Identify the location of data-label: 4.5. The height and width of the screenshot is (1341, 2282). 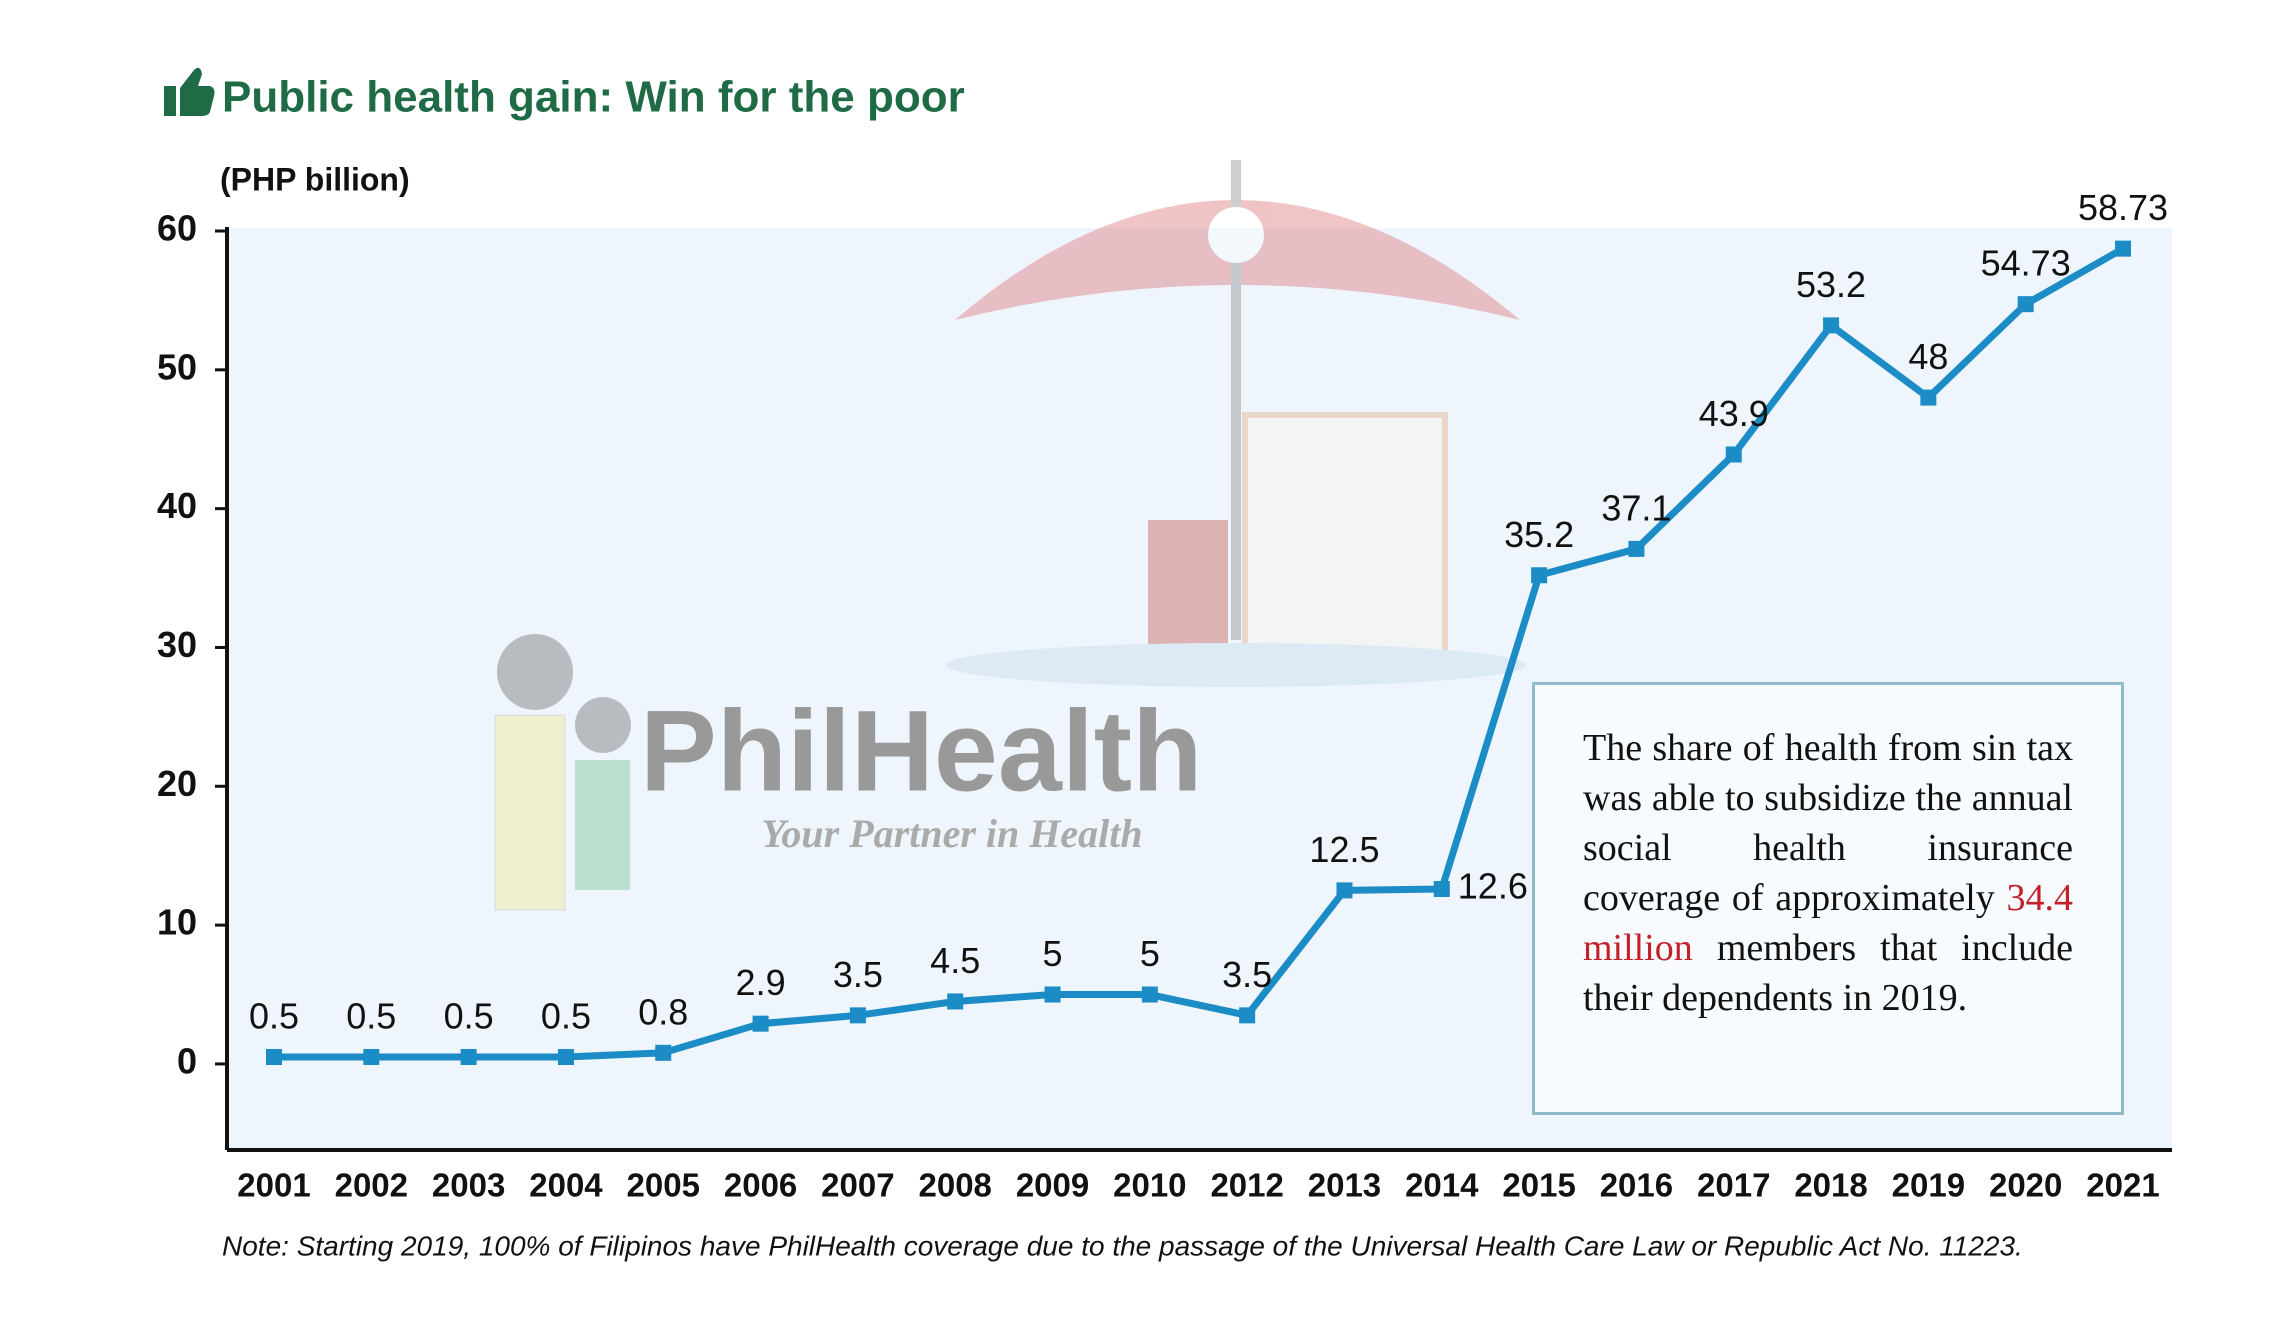
(955, 960).